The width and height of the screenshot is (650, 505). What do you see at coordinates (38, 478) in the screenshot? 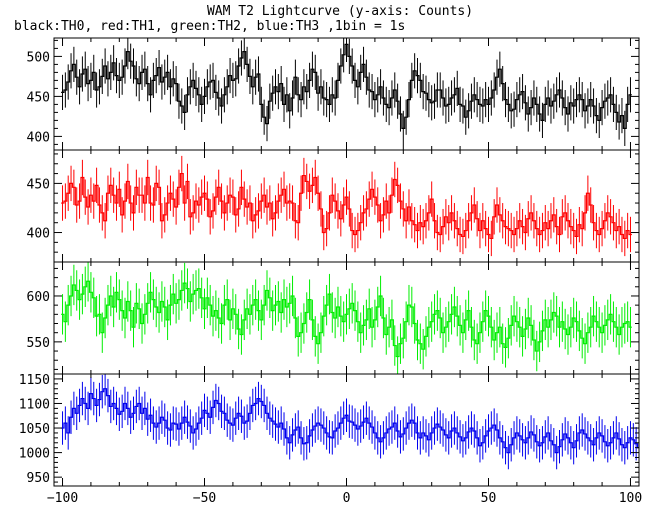
I see `y-tick-label: 950` at bounding box center [38, 478].